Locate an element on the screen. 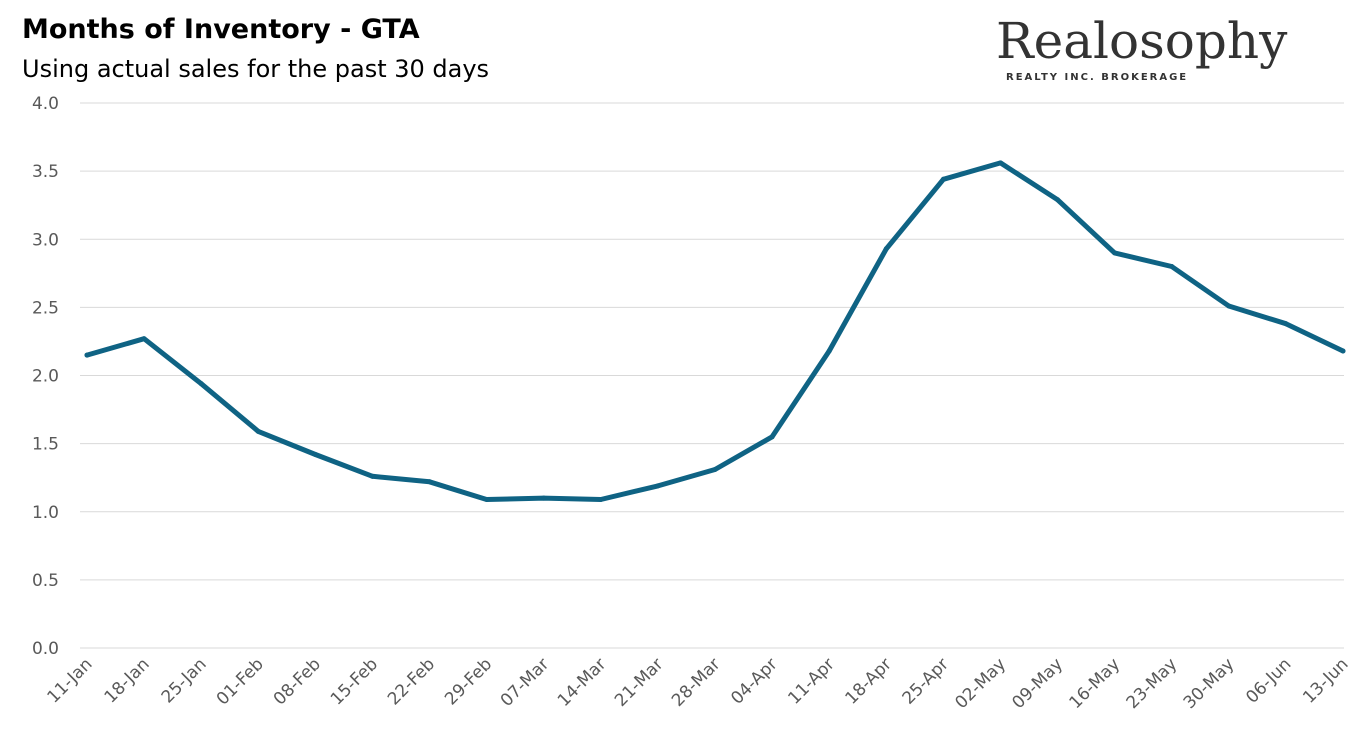 Image resolution: width=1370 pixels, height=747 pixels. logo-wordmark: Realosophy is located at coordinates (1142, 41).